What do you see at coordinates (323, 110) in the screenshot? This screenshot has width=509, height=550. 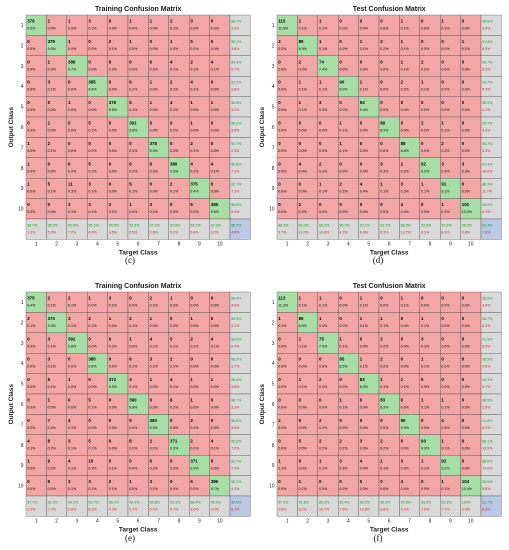 I see `cell-percent: 0.3%` at bounding box center [323, 110].